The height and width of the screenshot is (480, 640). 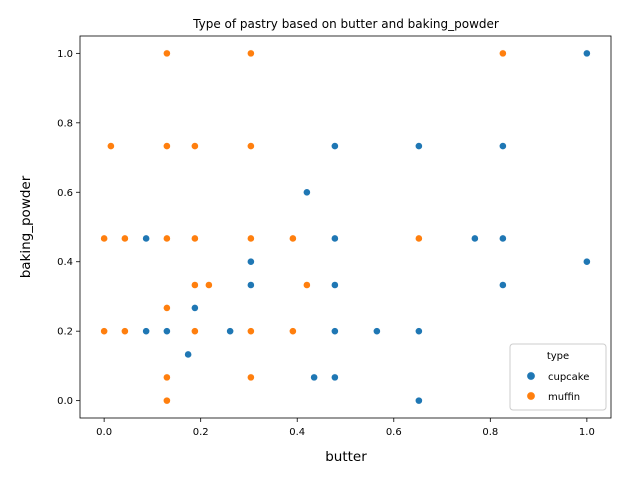 I want to click on legend-marker-muffin, so click(x=531, y=396).